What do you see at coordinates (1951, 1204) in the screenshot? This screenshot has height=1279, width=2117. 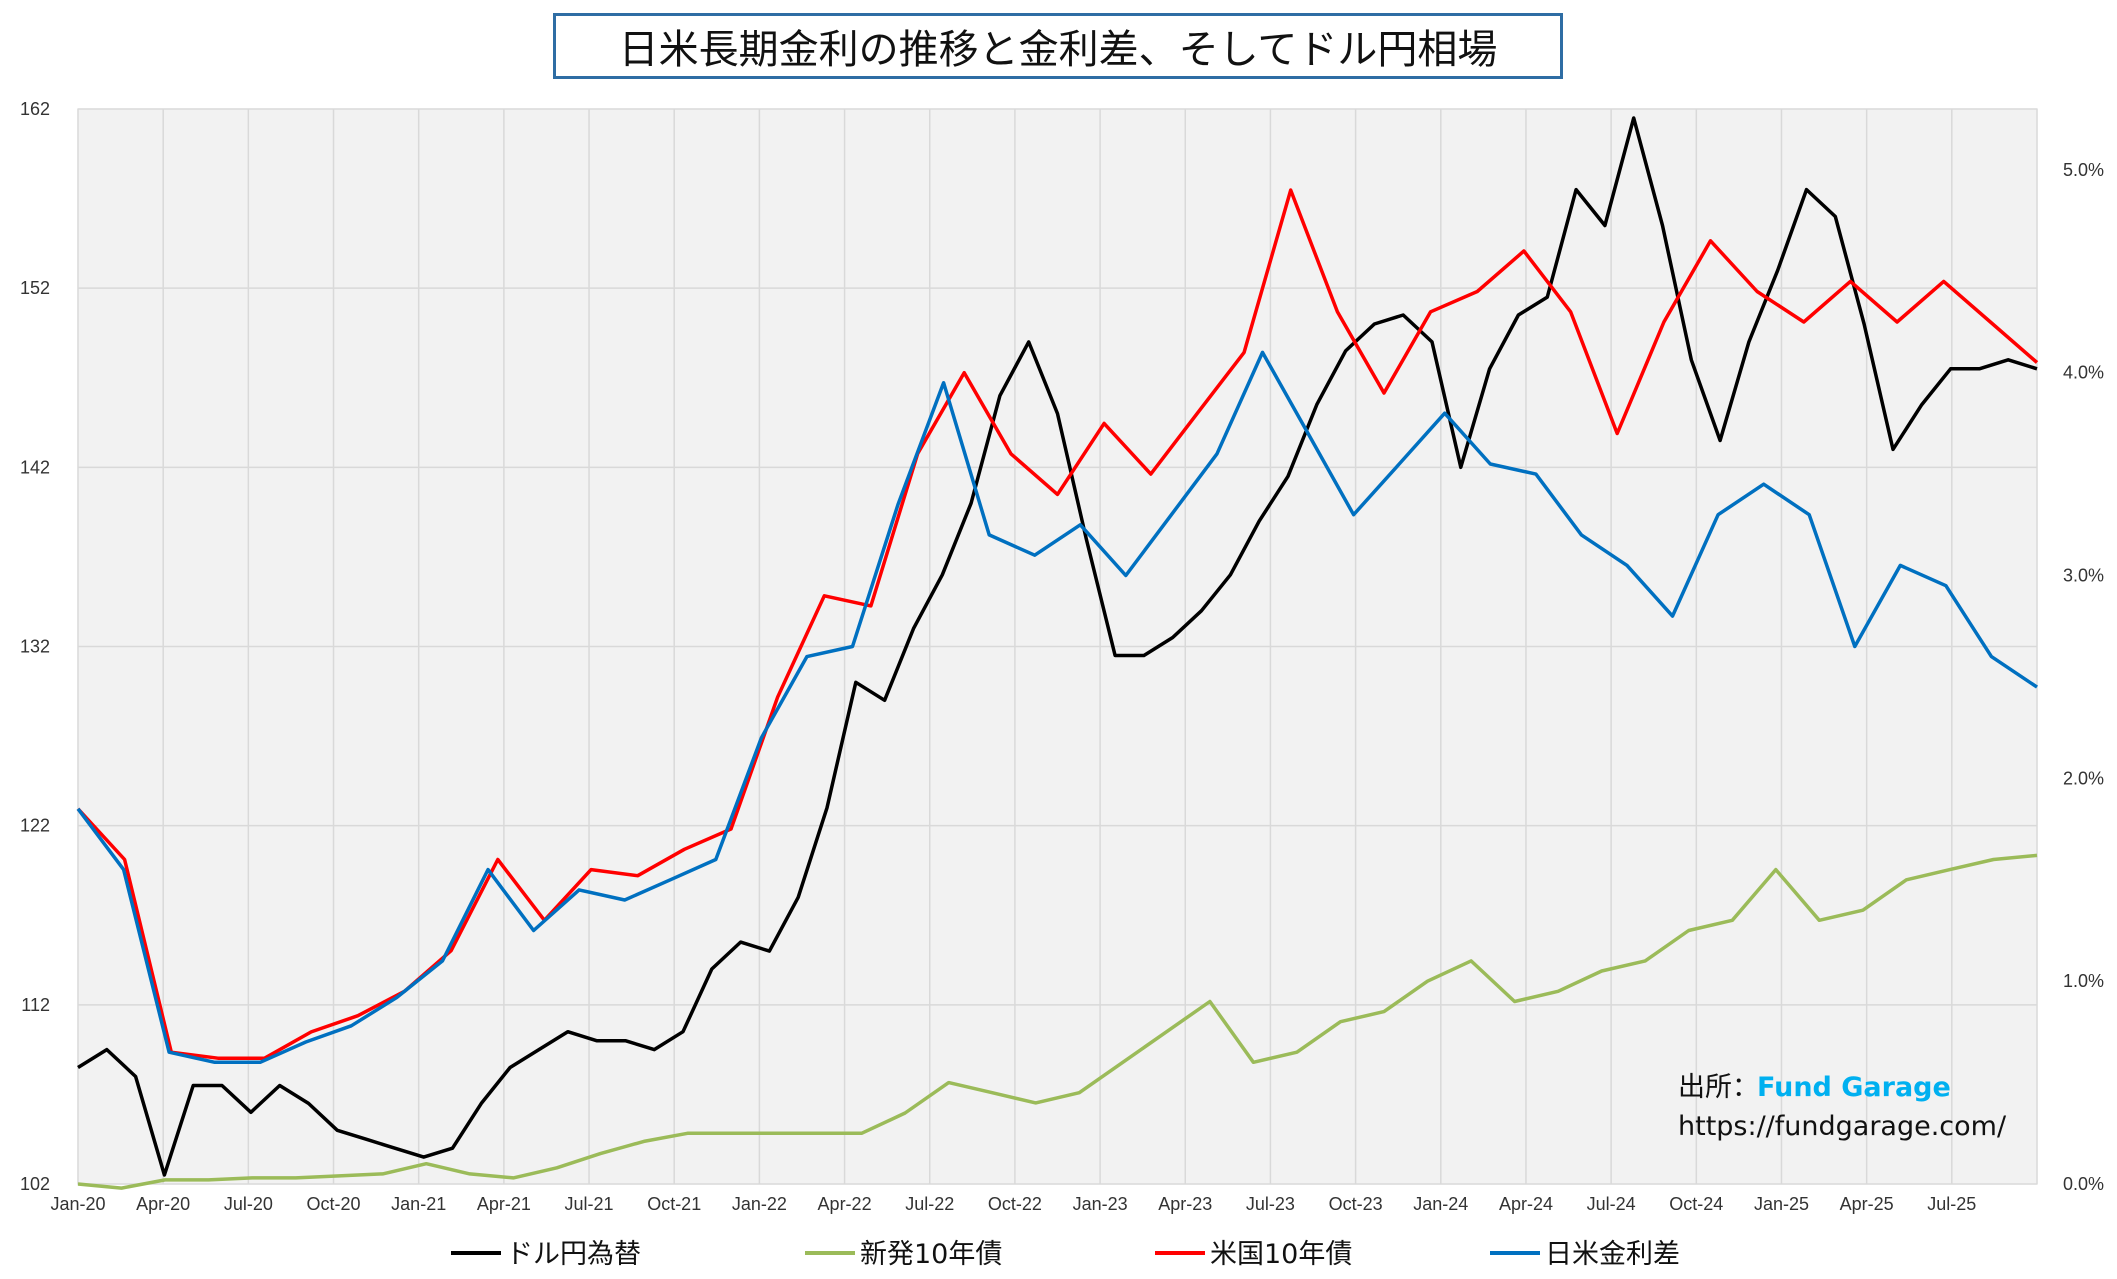 I see `x-tick-label: Jul-25` at bounding box center [1951, 1204].